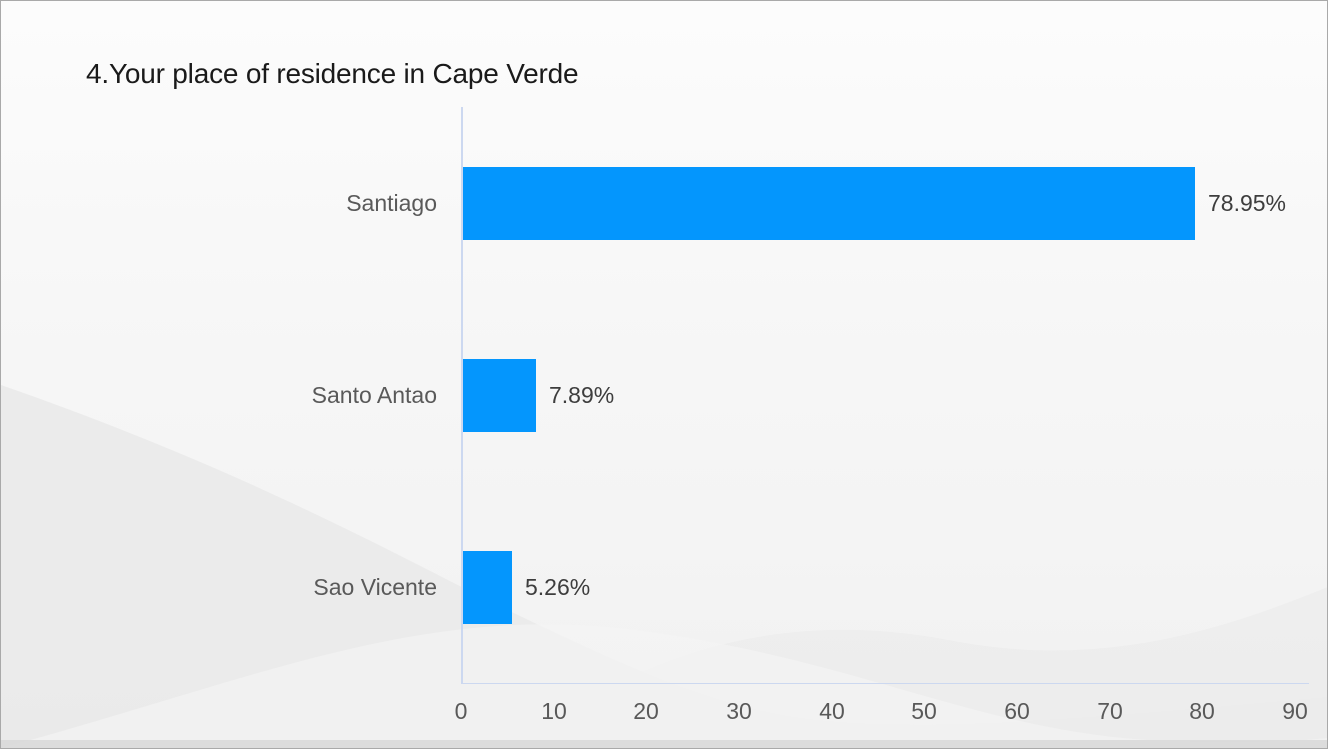 The image size is (1328, 749). Describe the element at coordinates (832, 711) in the screenshot. I see `x-tick-label: 40` at that location.